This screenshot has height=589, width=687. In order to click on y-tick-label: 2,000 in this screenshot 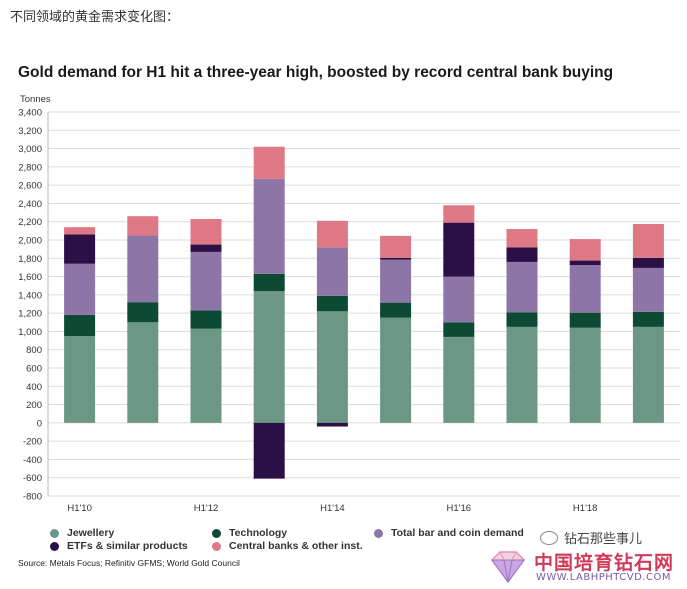, I will do `click(30, 241)`.